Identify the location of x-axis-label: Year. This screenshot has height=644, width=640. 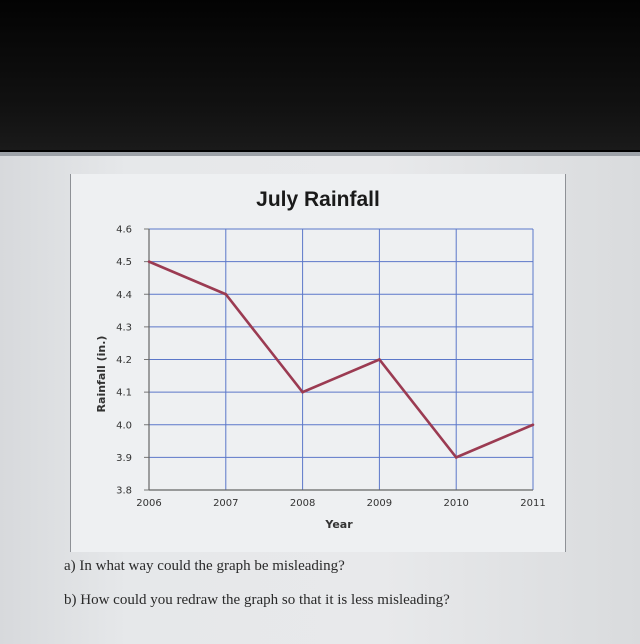
(338, 524).